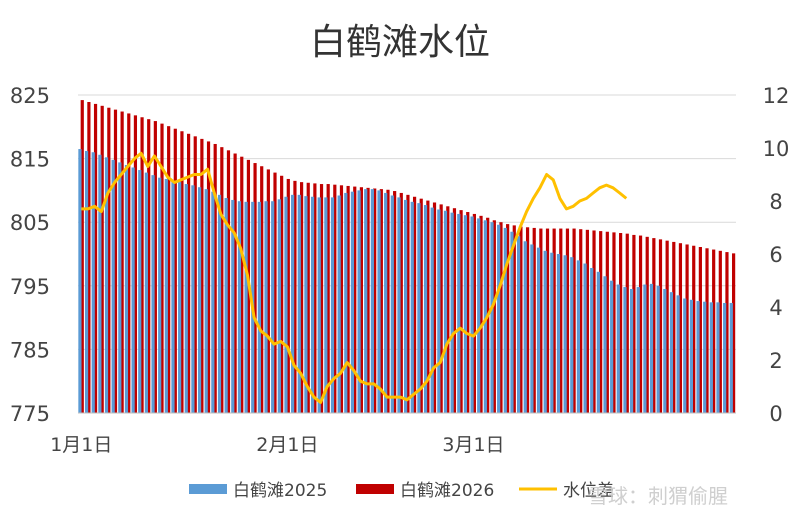  Describe the element at coordinates (30, 350) in the screenshot. I see `y-left-tick-label: 785` at that location.